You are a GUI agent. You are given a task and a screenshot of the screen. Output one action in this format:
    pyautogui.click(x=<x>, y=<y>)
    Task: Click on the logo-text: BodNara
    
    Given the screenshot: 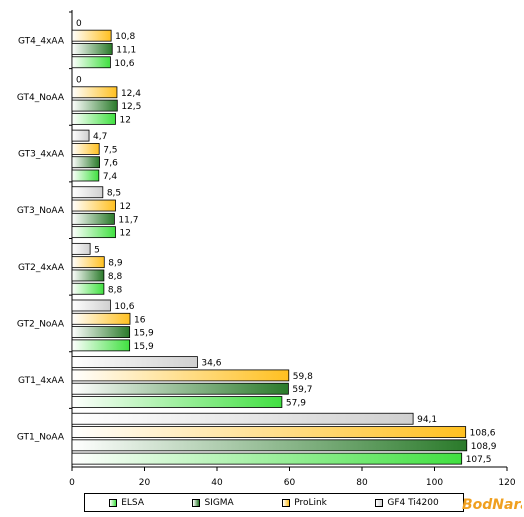 What is the action you would take?
    pyautogui.click(x=492, y=505)
    